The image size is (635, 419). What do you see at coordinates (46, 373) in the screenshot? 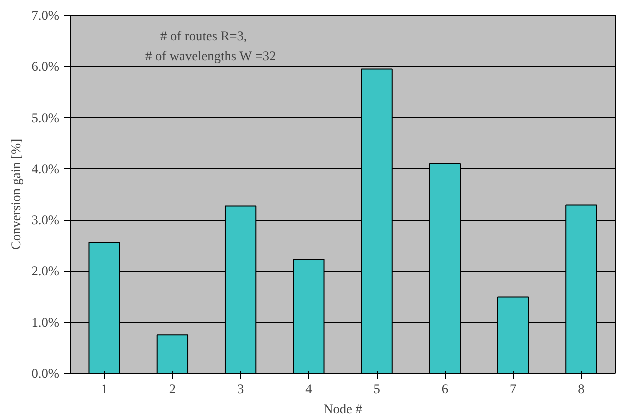
I see `y-tick-label: 0.0%` at bounding box center [46, 373].